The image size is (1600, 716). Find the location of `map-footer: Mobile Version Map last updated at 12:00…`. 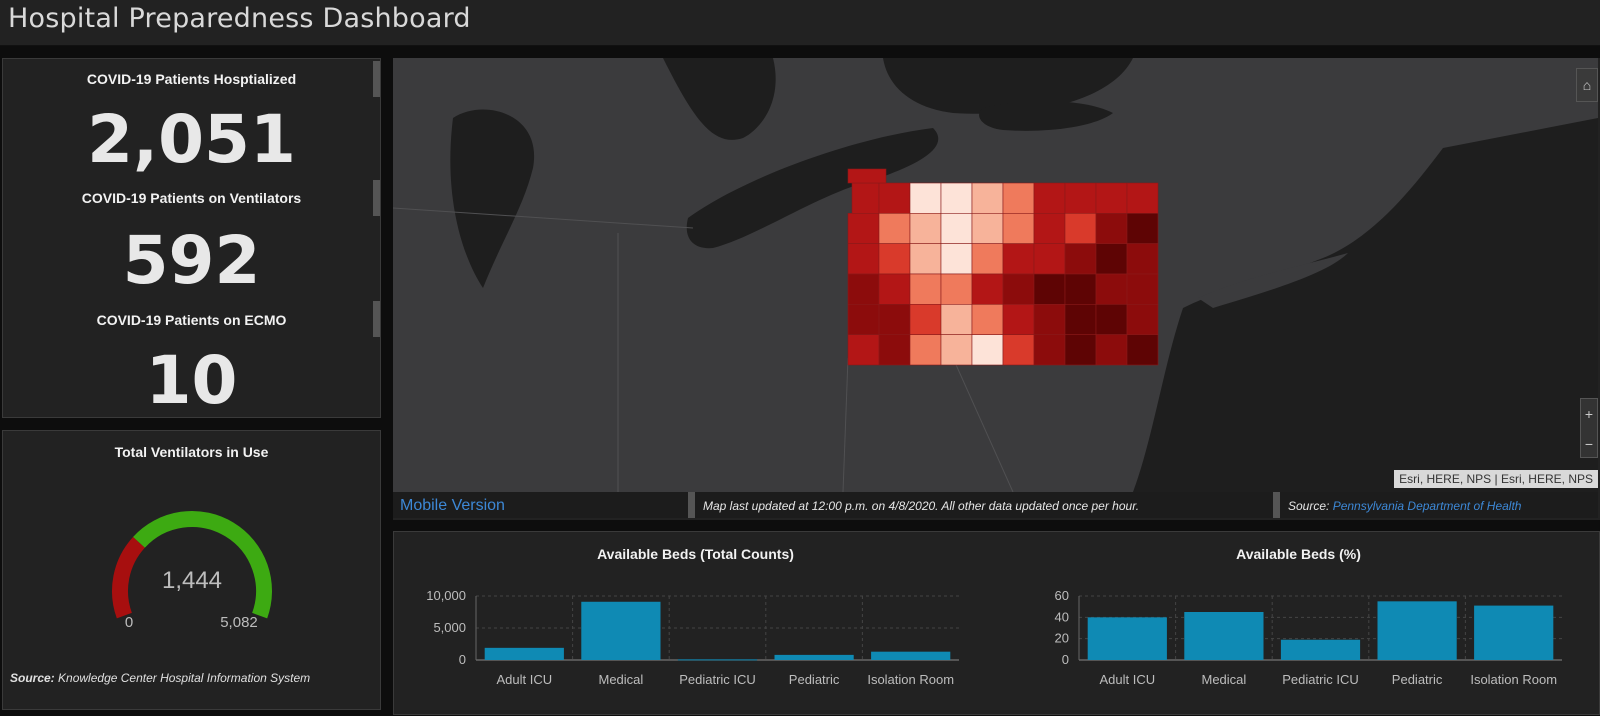

map-footer: Mobile Version Map last updated at 12:00… is located at coordinates (995, 505).